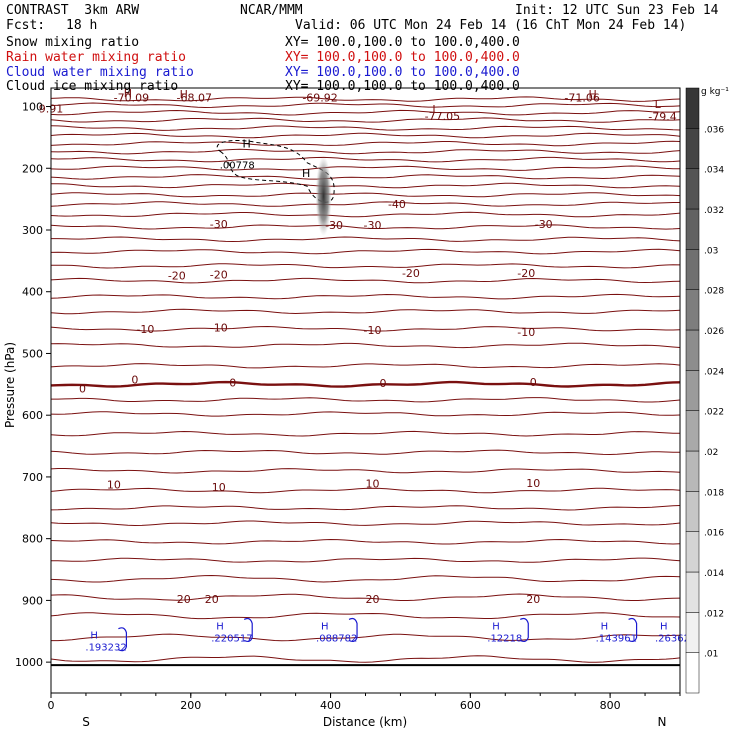 This screenshot has width=740, height=740. Describe the element at coordinates (32, 600) in the screenshot. I see `y-tick-label: 900` at that location.